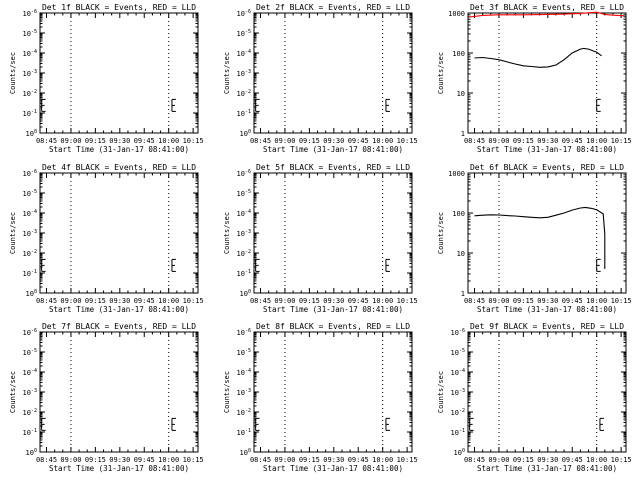  Describe the element at coordinates (333, 167) in the screenshot. I see `panel-title: Det 5f BLACK = Events, RED = LLD` at that location.